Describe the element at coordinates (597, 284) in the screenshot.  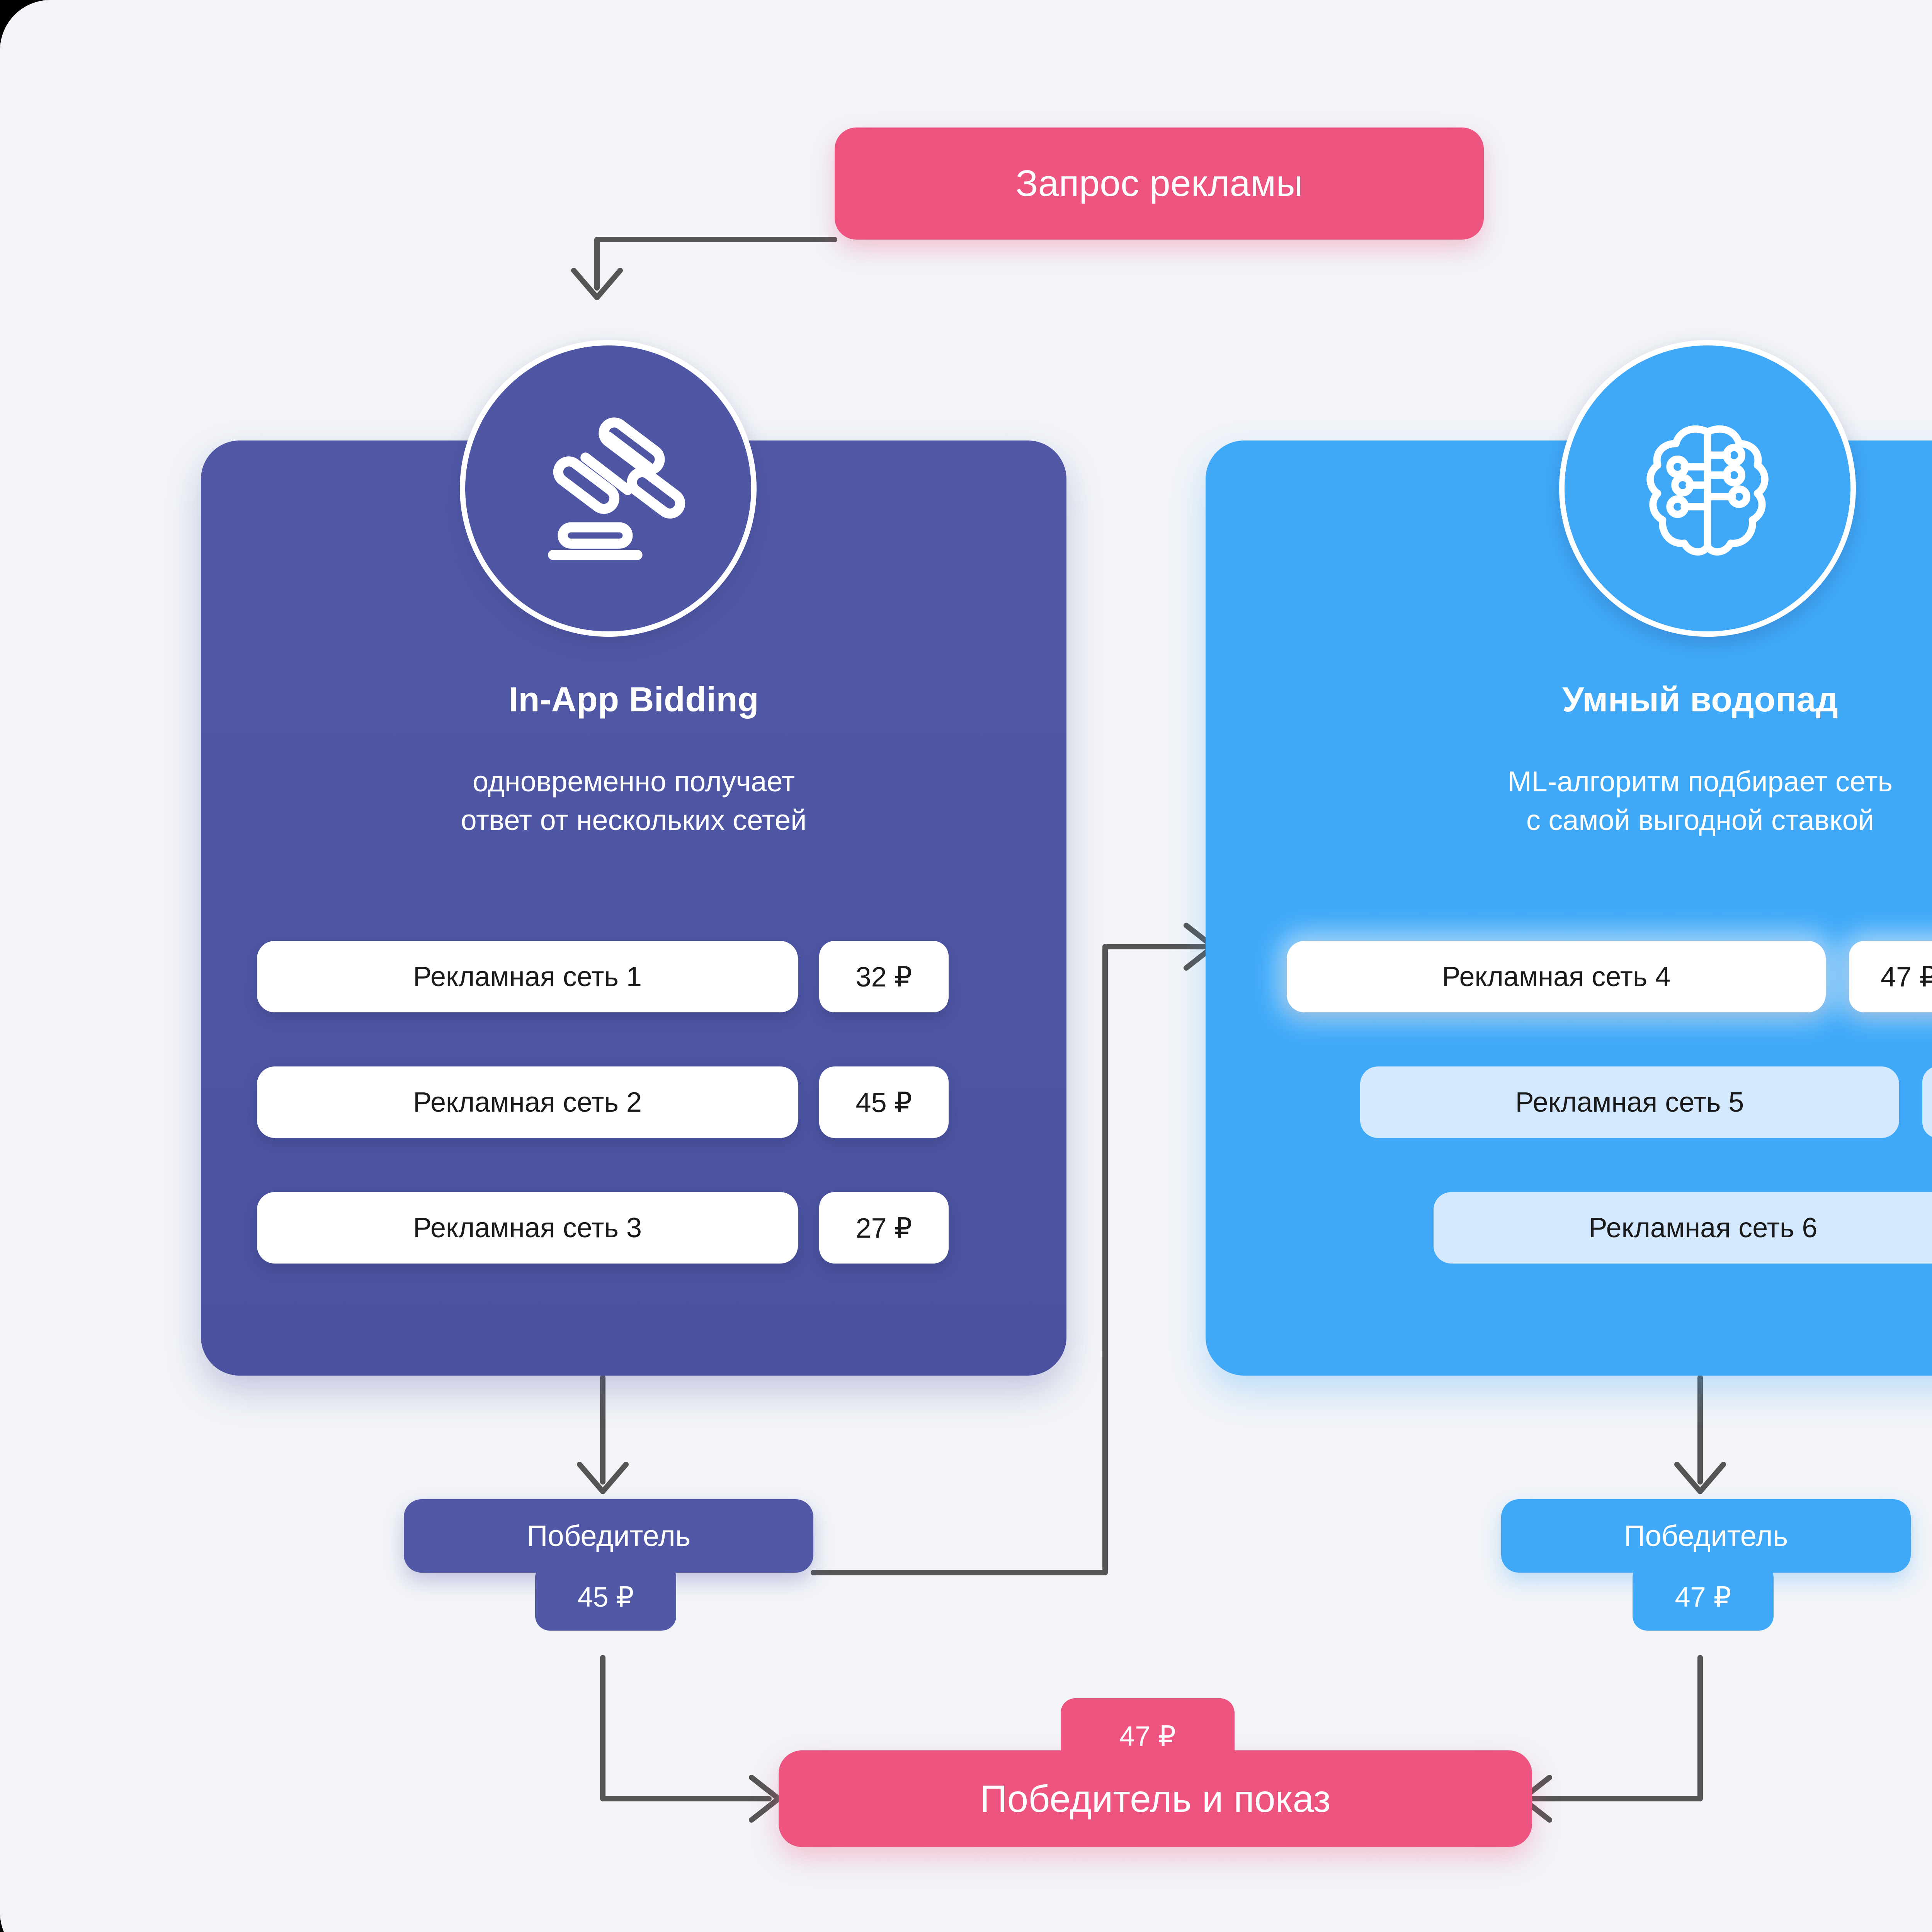
I see `arrowhead-request-to-bidding` at that location.